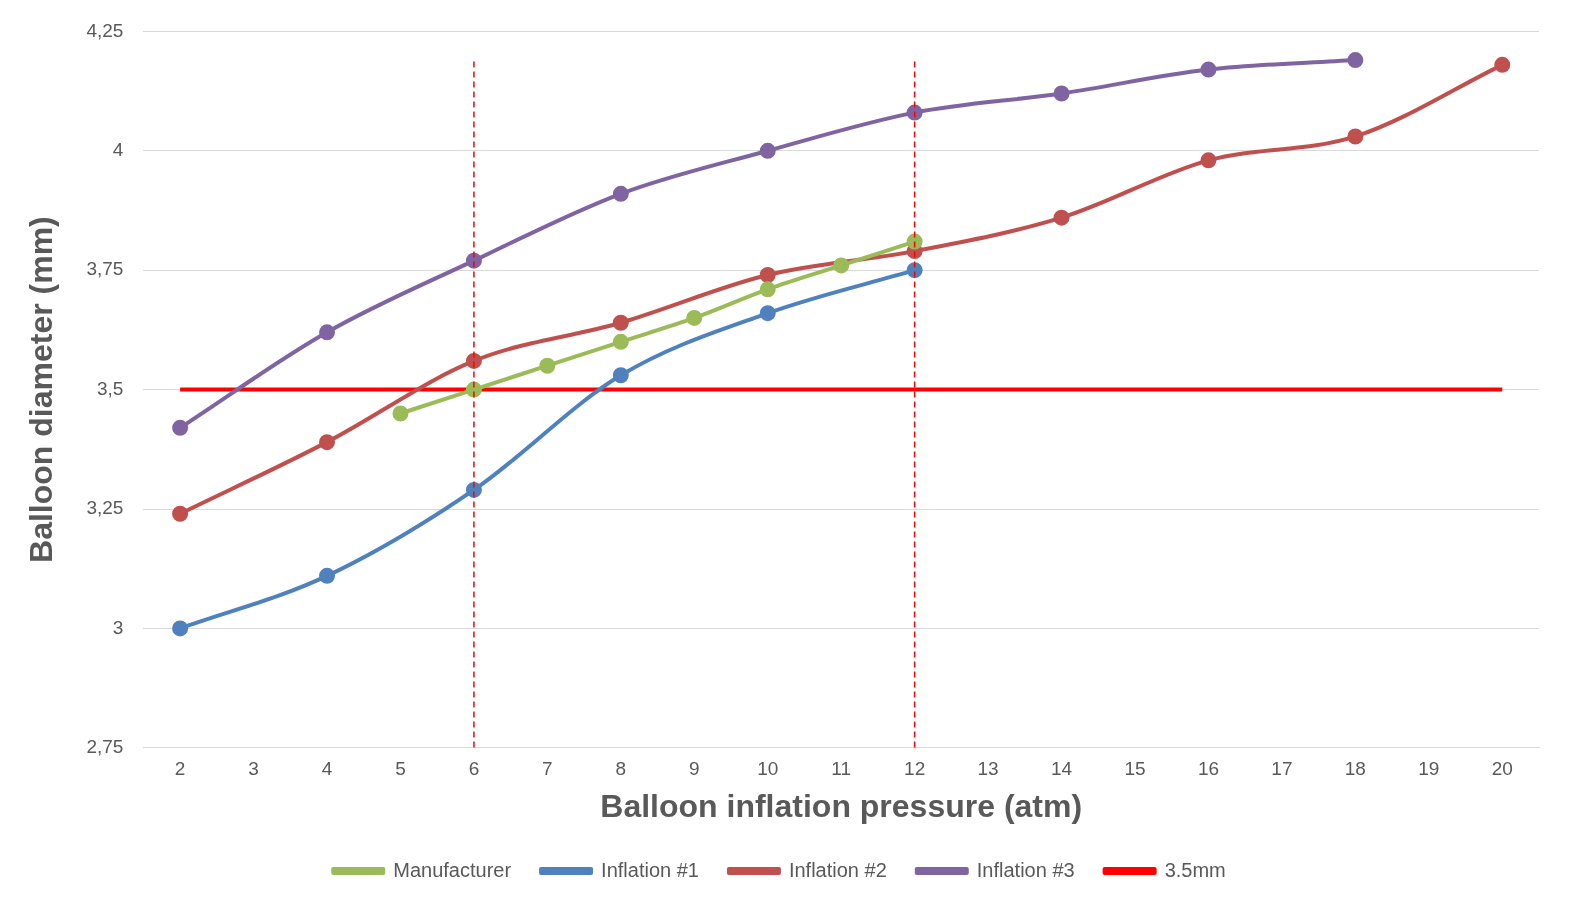 This screenshot has height=901, width=1579. I want to click on legend-label: Inflation #1, so click(650, 869).